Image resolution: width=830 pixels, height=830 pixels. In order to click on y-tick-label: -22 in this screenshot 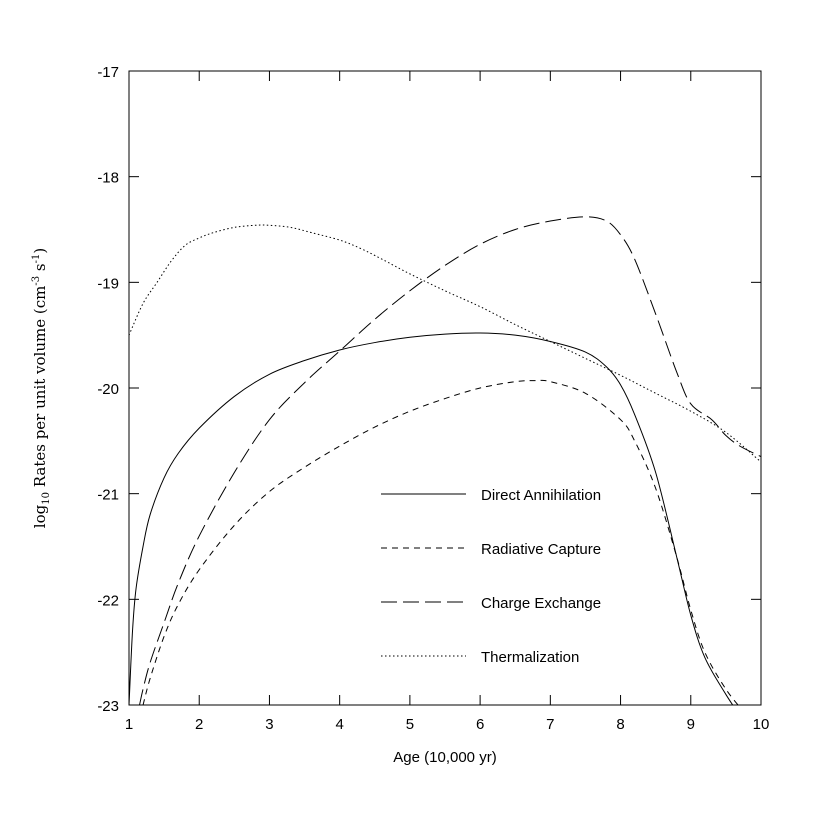, I will do `click(108, 600)`.